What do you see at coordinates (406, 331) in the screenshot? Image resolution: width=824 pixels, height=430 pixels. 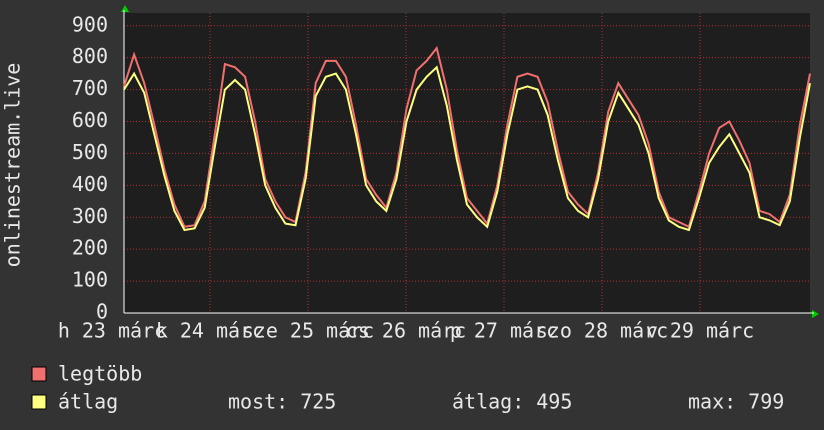 I see `x-tick-label: cs 26 márc` at bounding box center [406, 331].